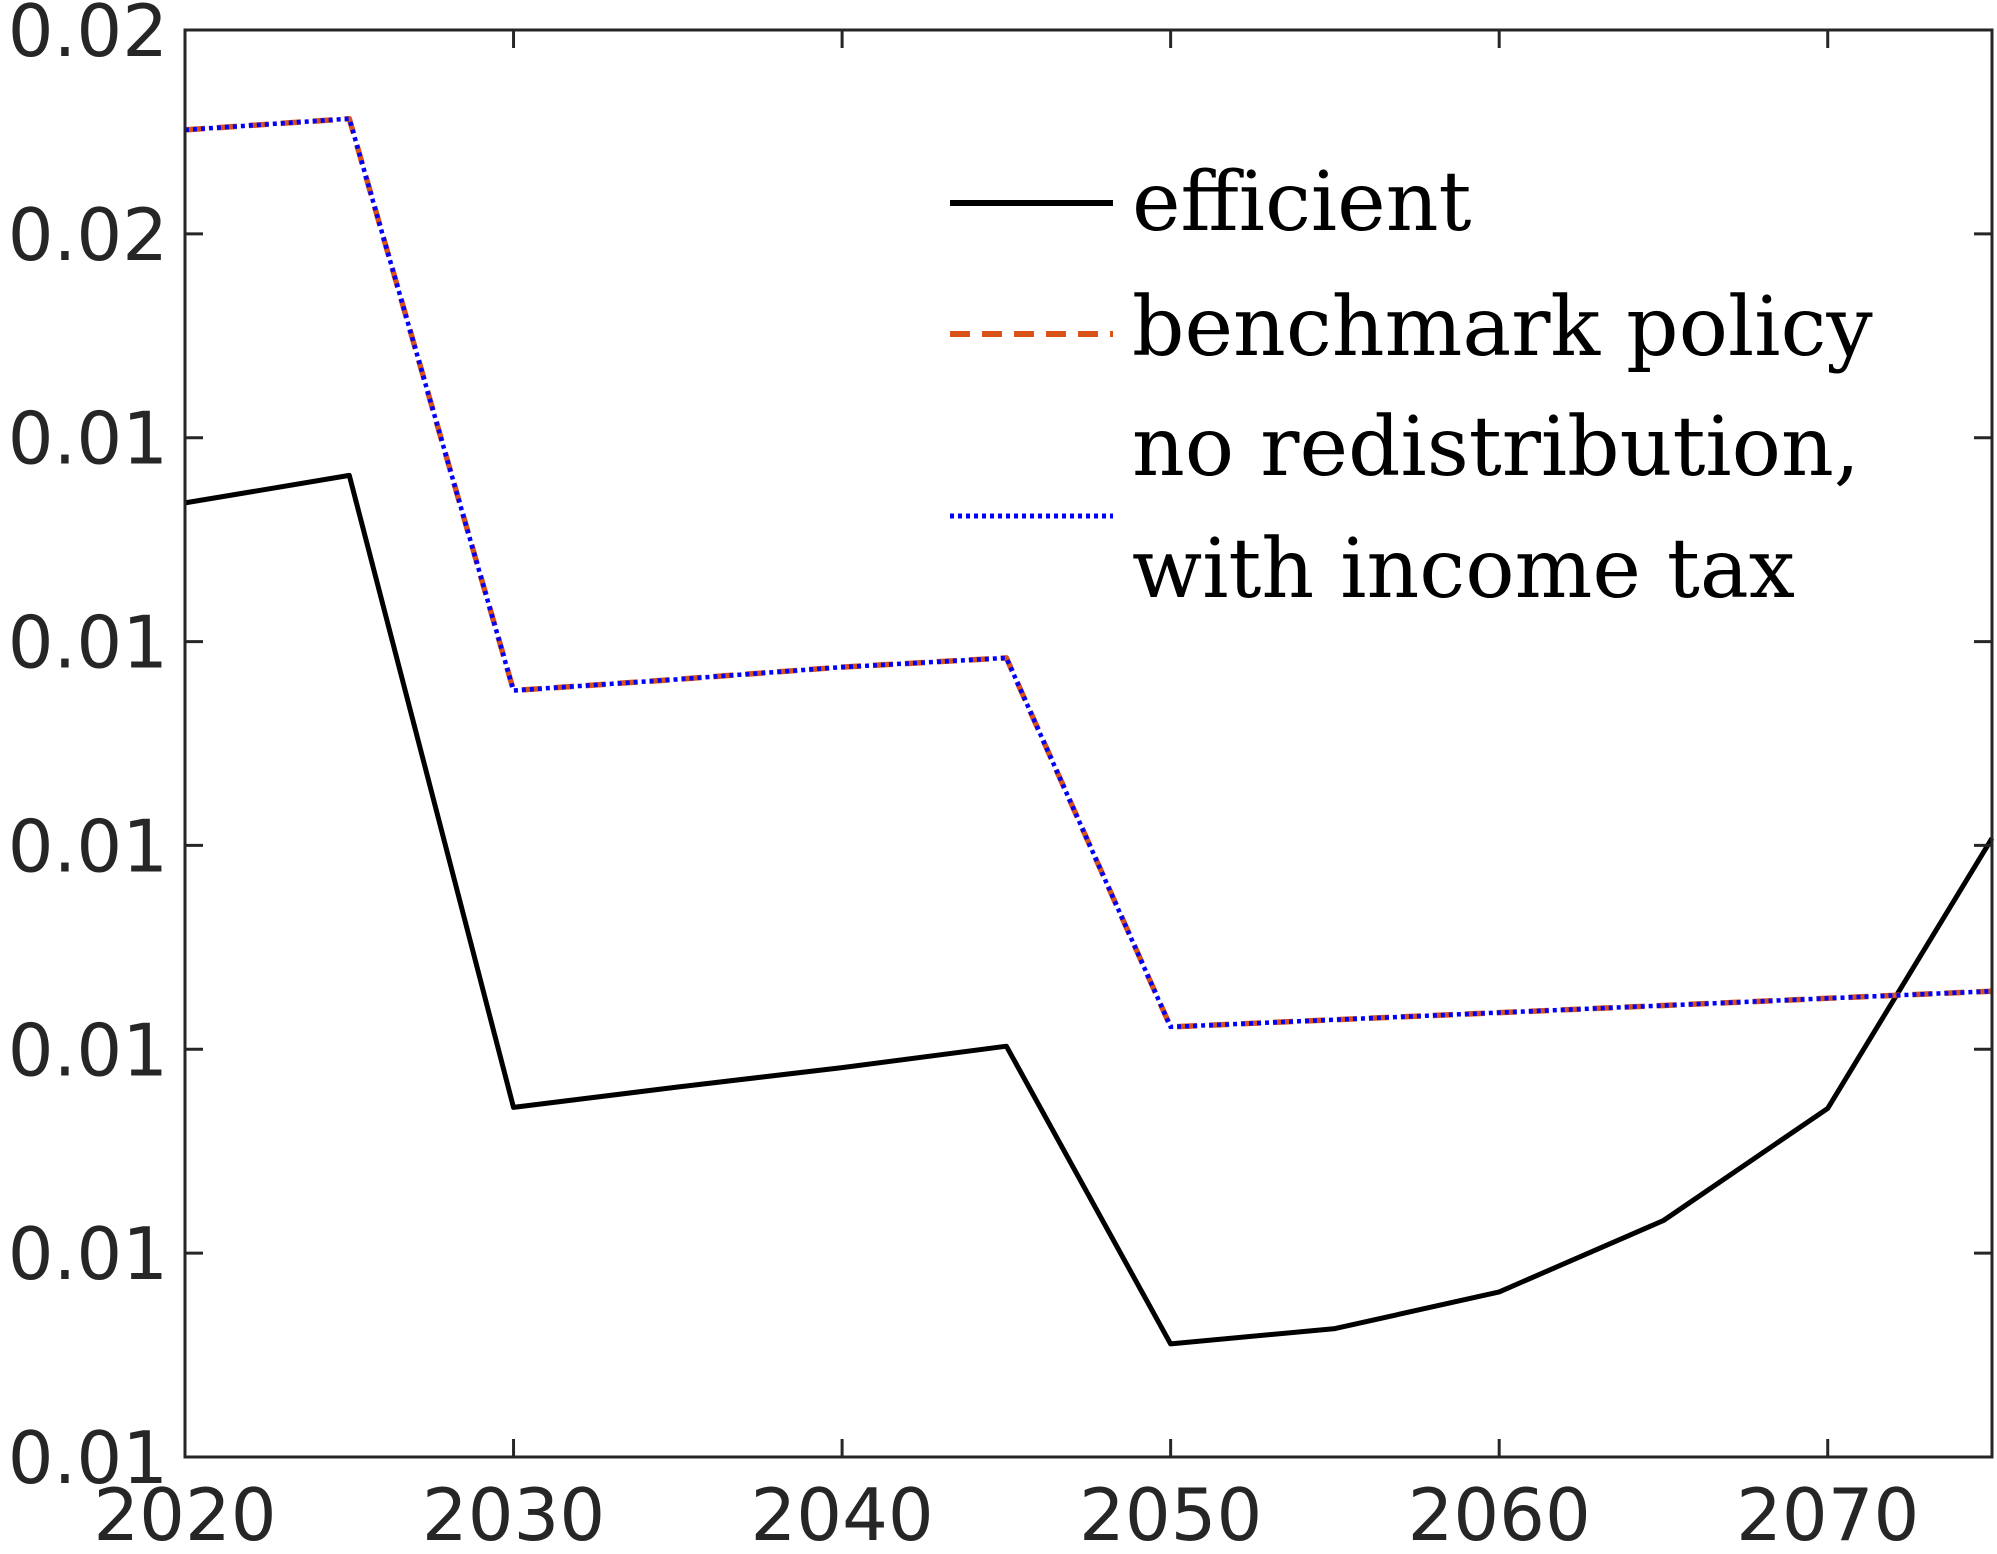 The height and width of the screenshot is (1554, 1997). I want to click on x-tick-label: 2050, so click(1170, 1513).